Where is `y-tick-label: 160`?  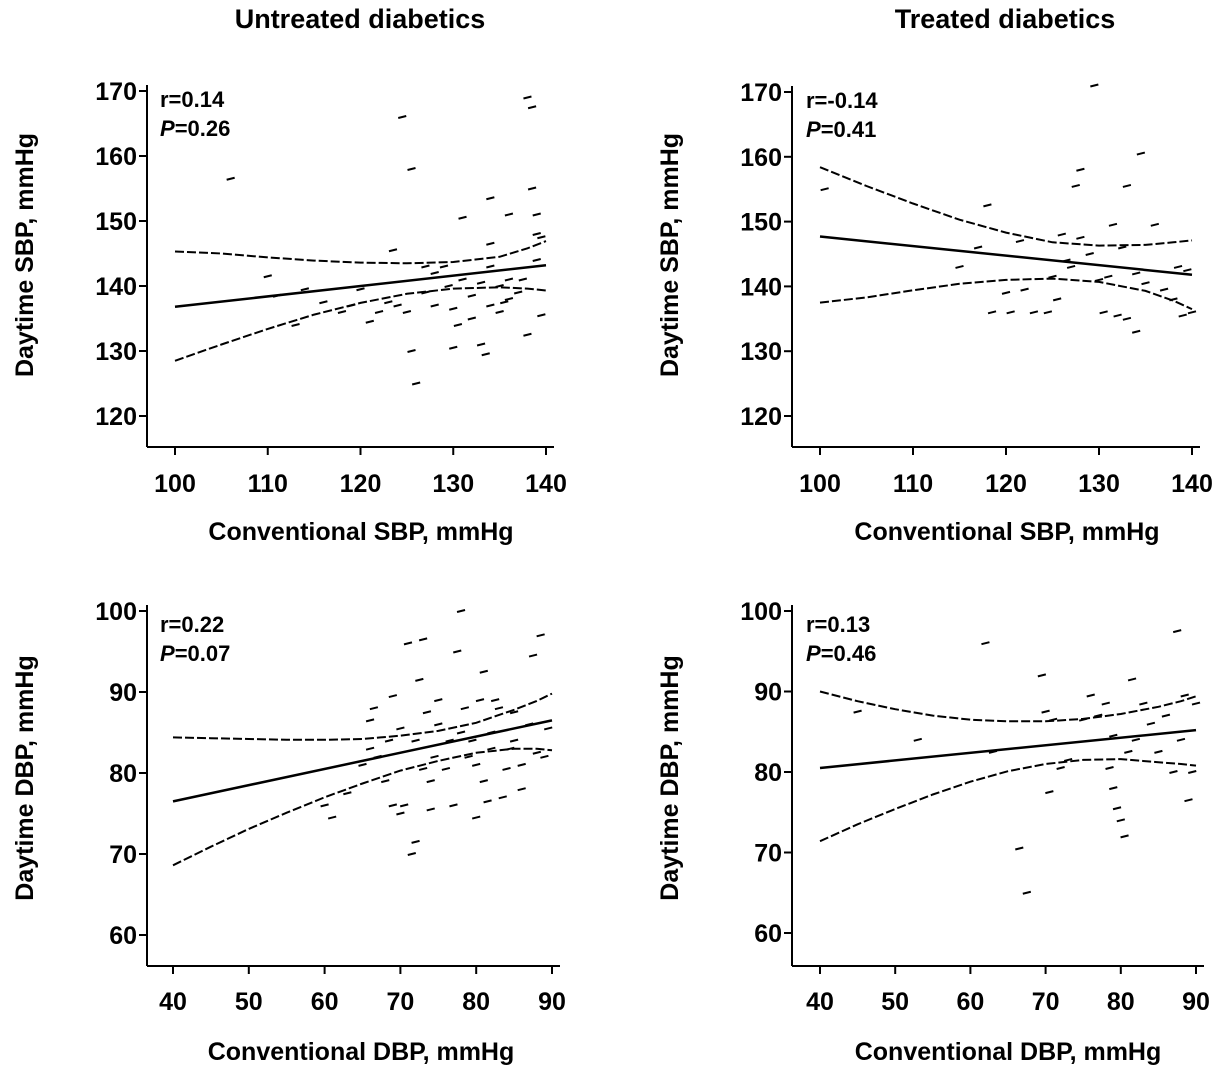 y-tick-label: 160 is located at coordinates (116, 157).